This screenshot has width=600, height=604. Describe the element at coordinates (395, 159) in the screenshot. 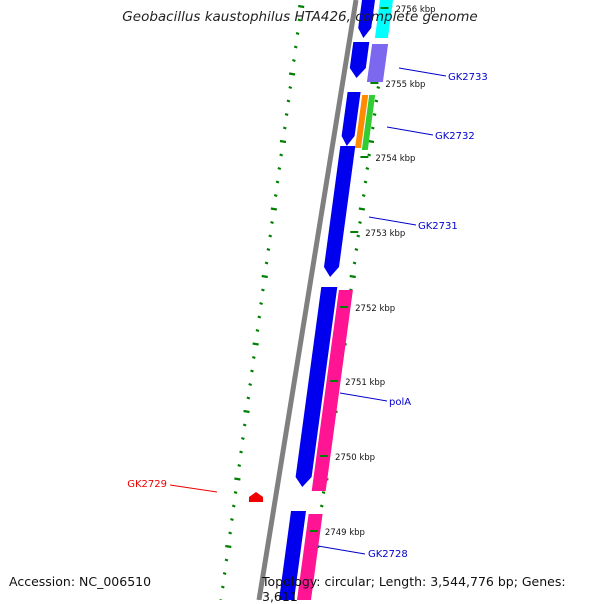

I see `tick-label: 2754 kbp` at that location.